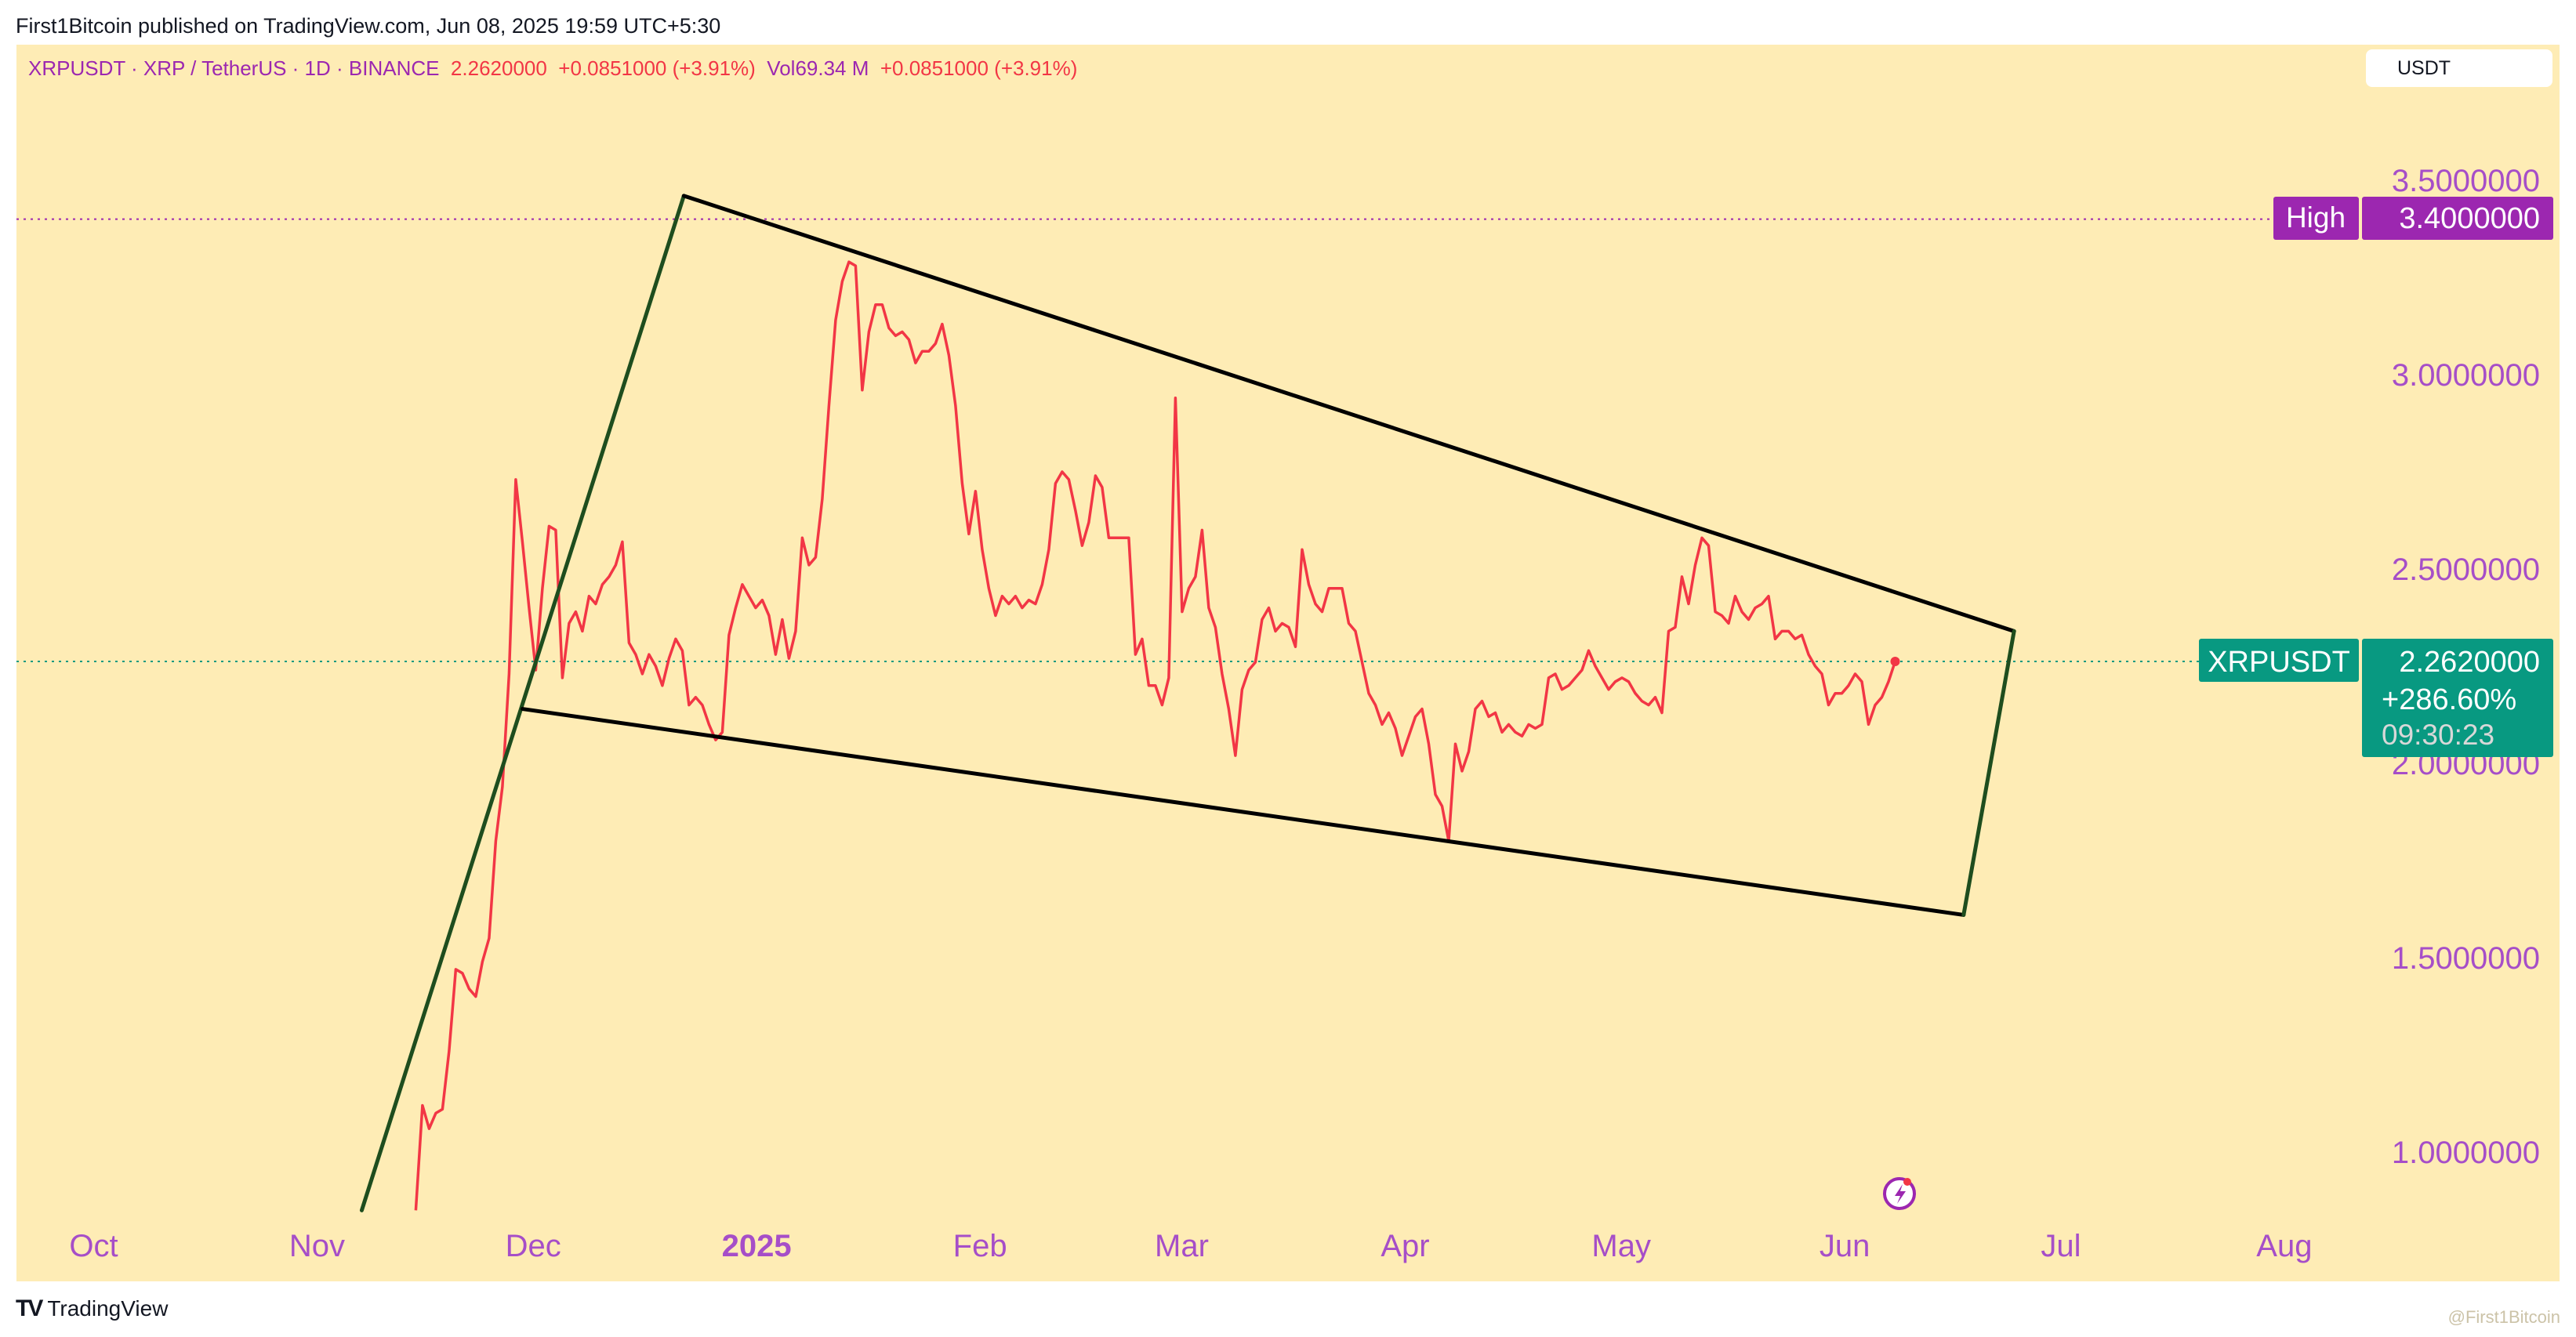 Image resolution: width=2576 pixels, height=1337 pixels. Describe the element at coordinates (499, 68) in the screenshot. I see `legend-price: 2.2620000` at that location.